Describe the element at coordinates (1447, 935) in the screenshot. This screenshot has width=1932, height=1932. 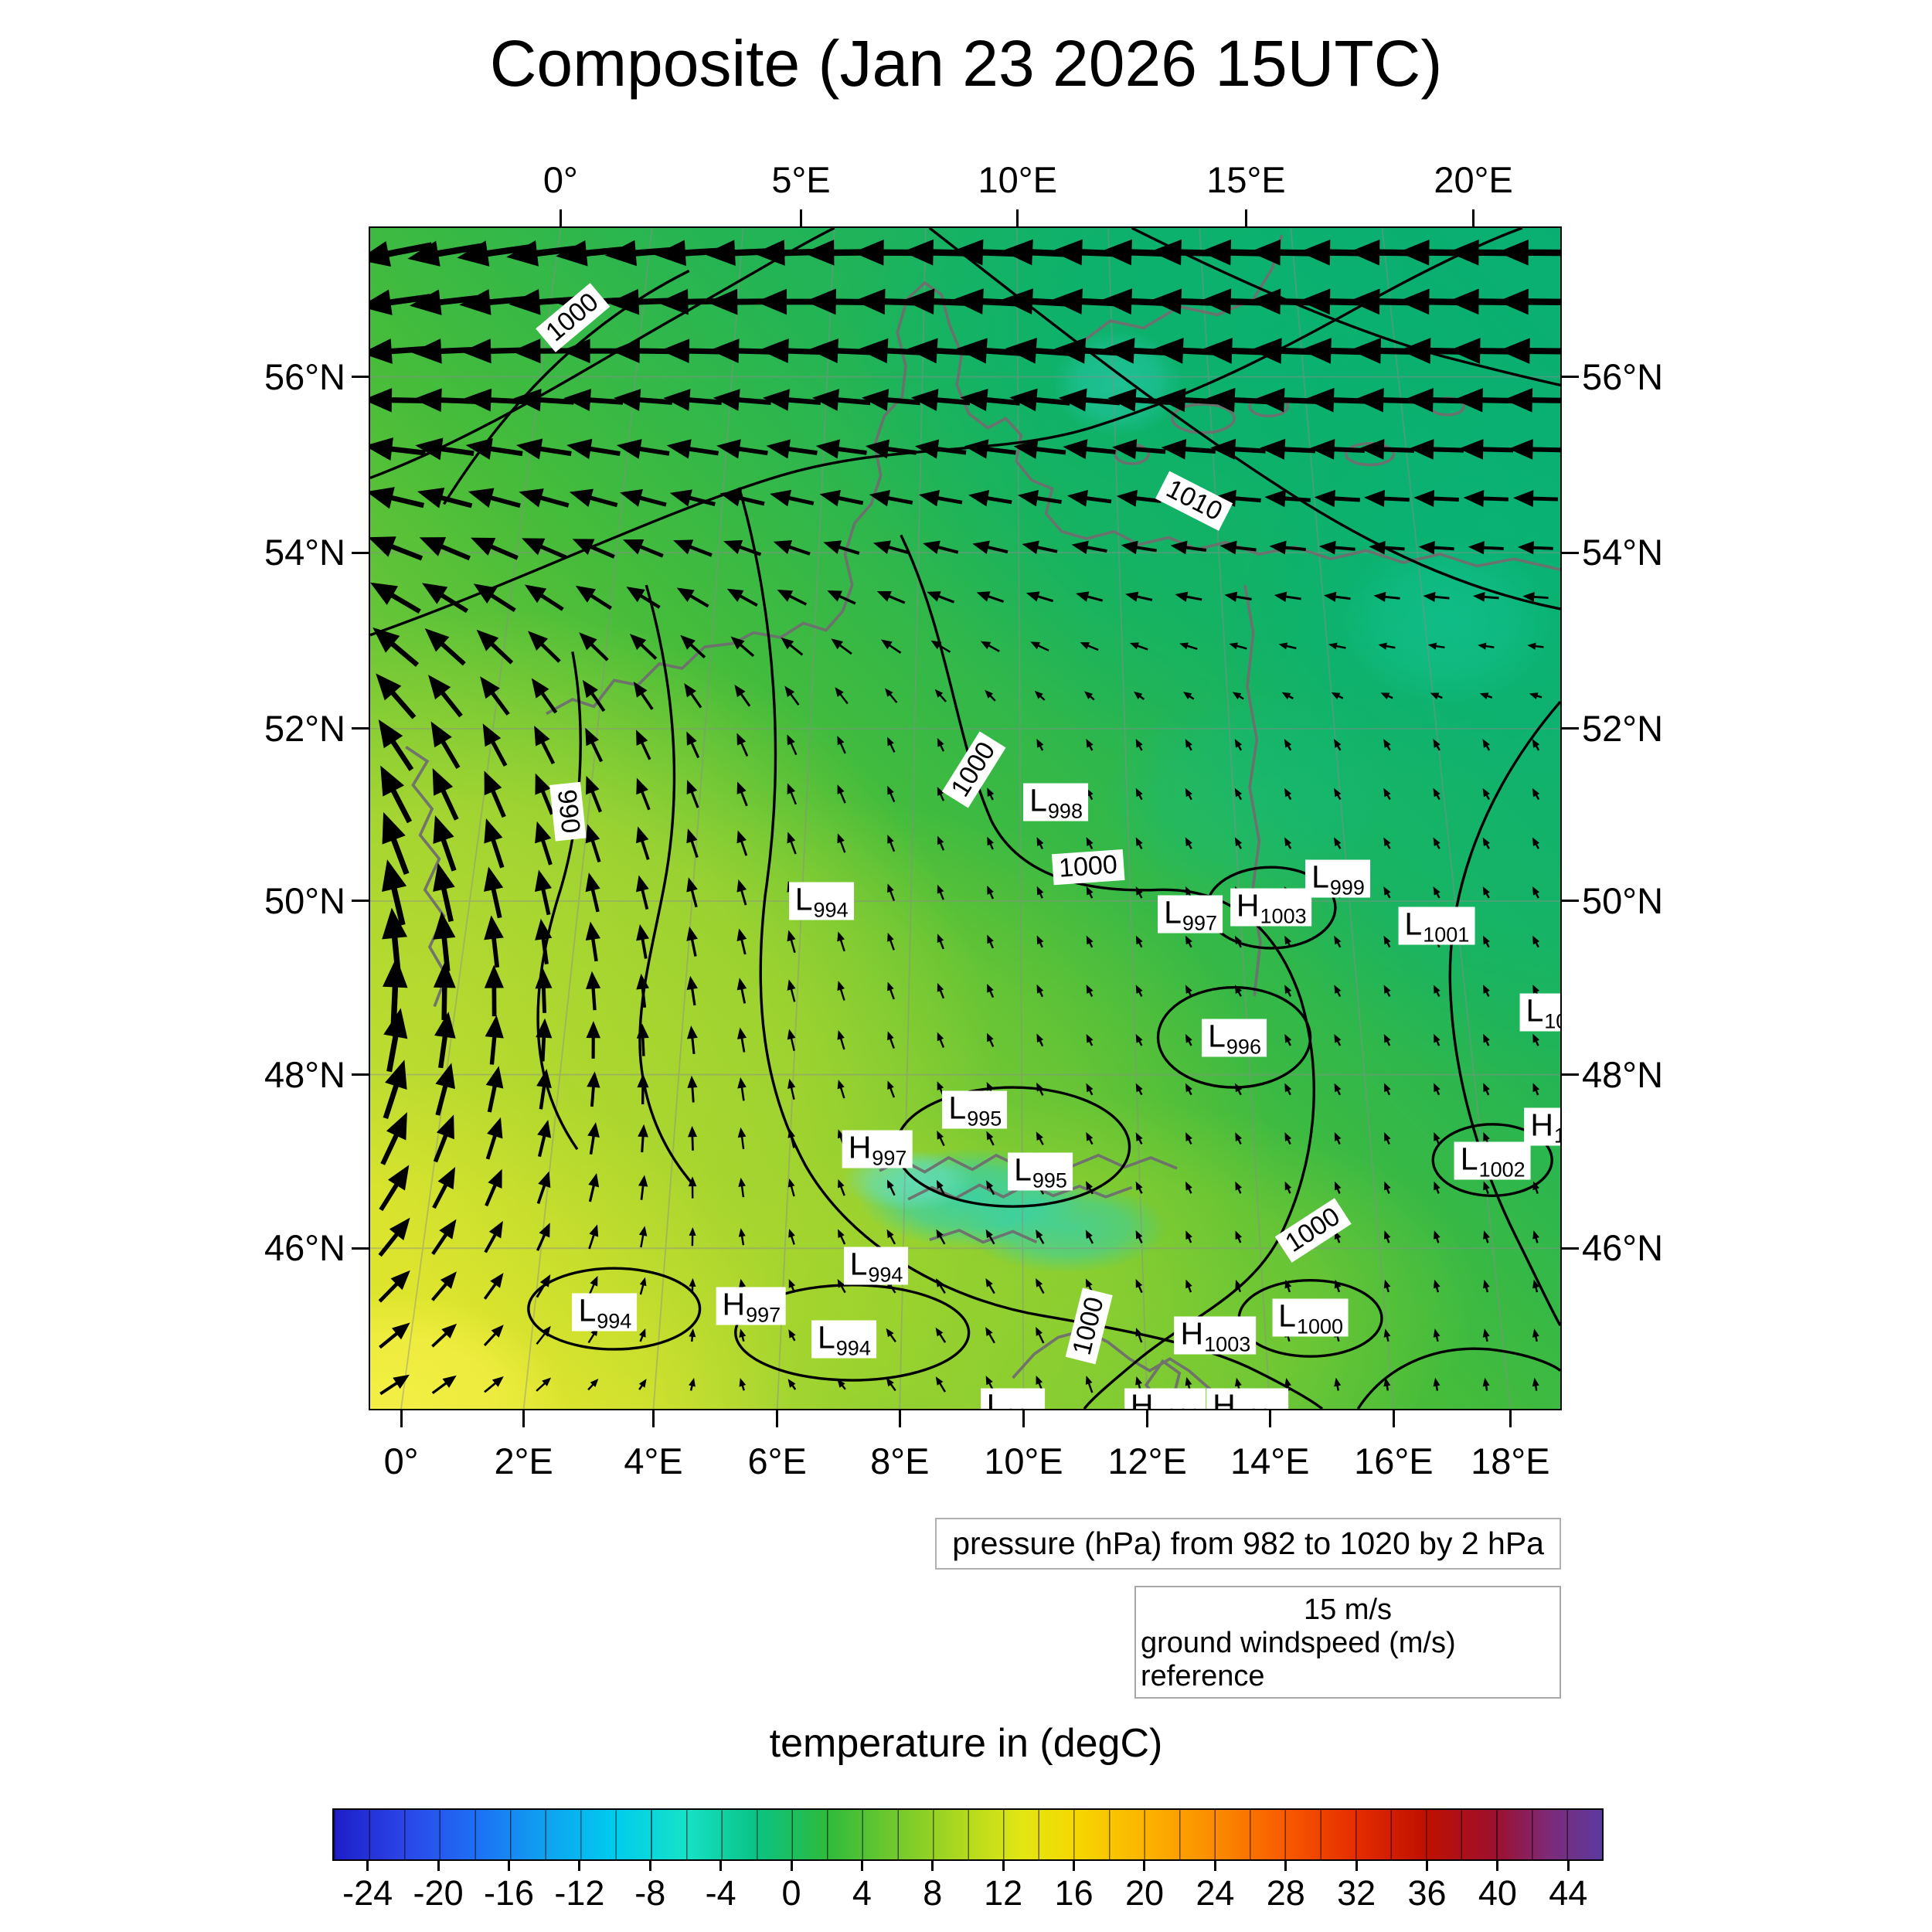
I see `pressure-center-value: 1001` at that location.